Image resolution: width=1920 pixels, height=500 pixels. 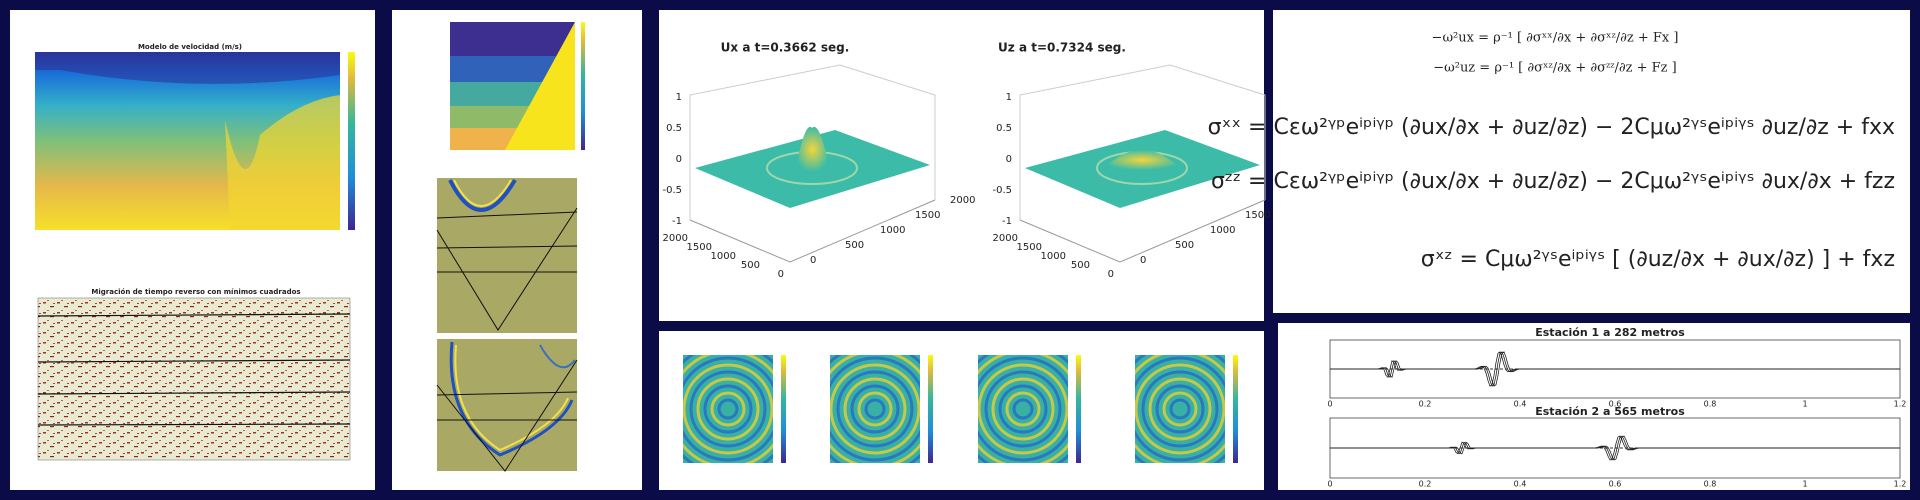 I want to click on plot-title: Uz a t=0.7324 seg., so click(x=1062, y=48).